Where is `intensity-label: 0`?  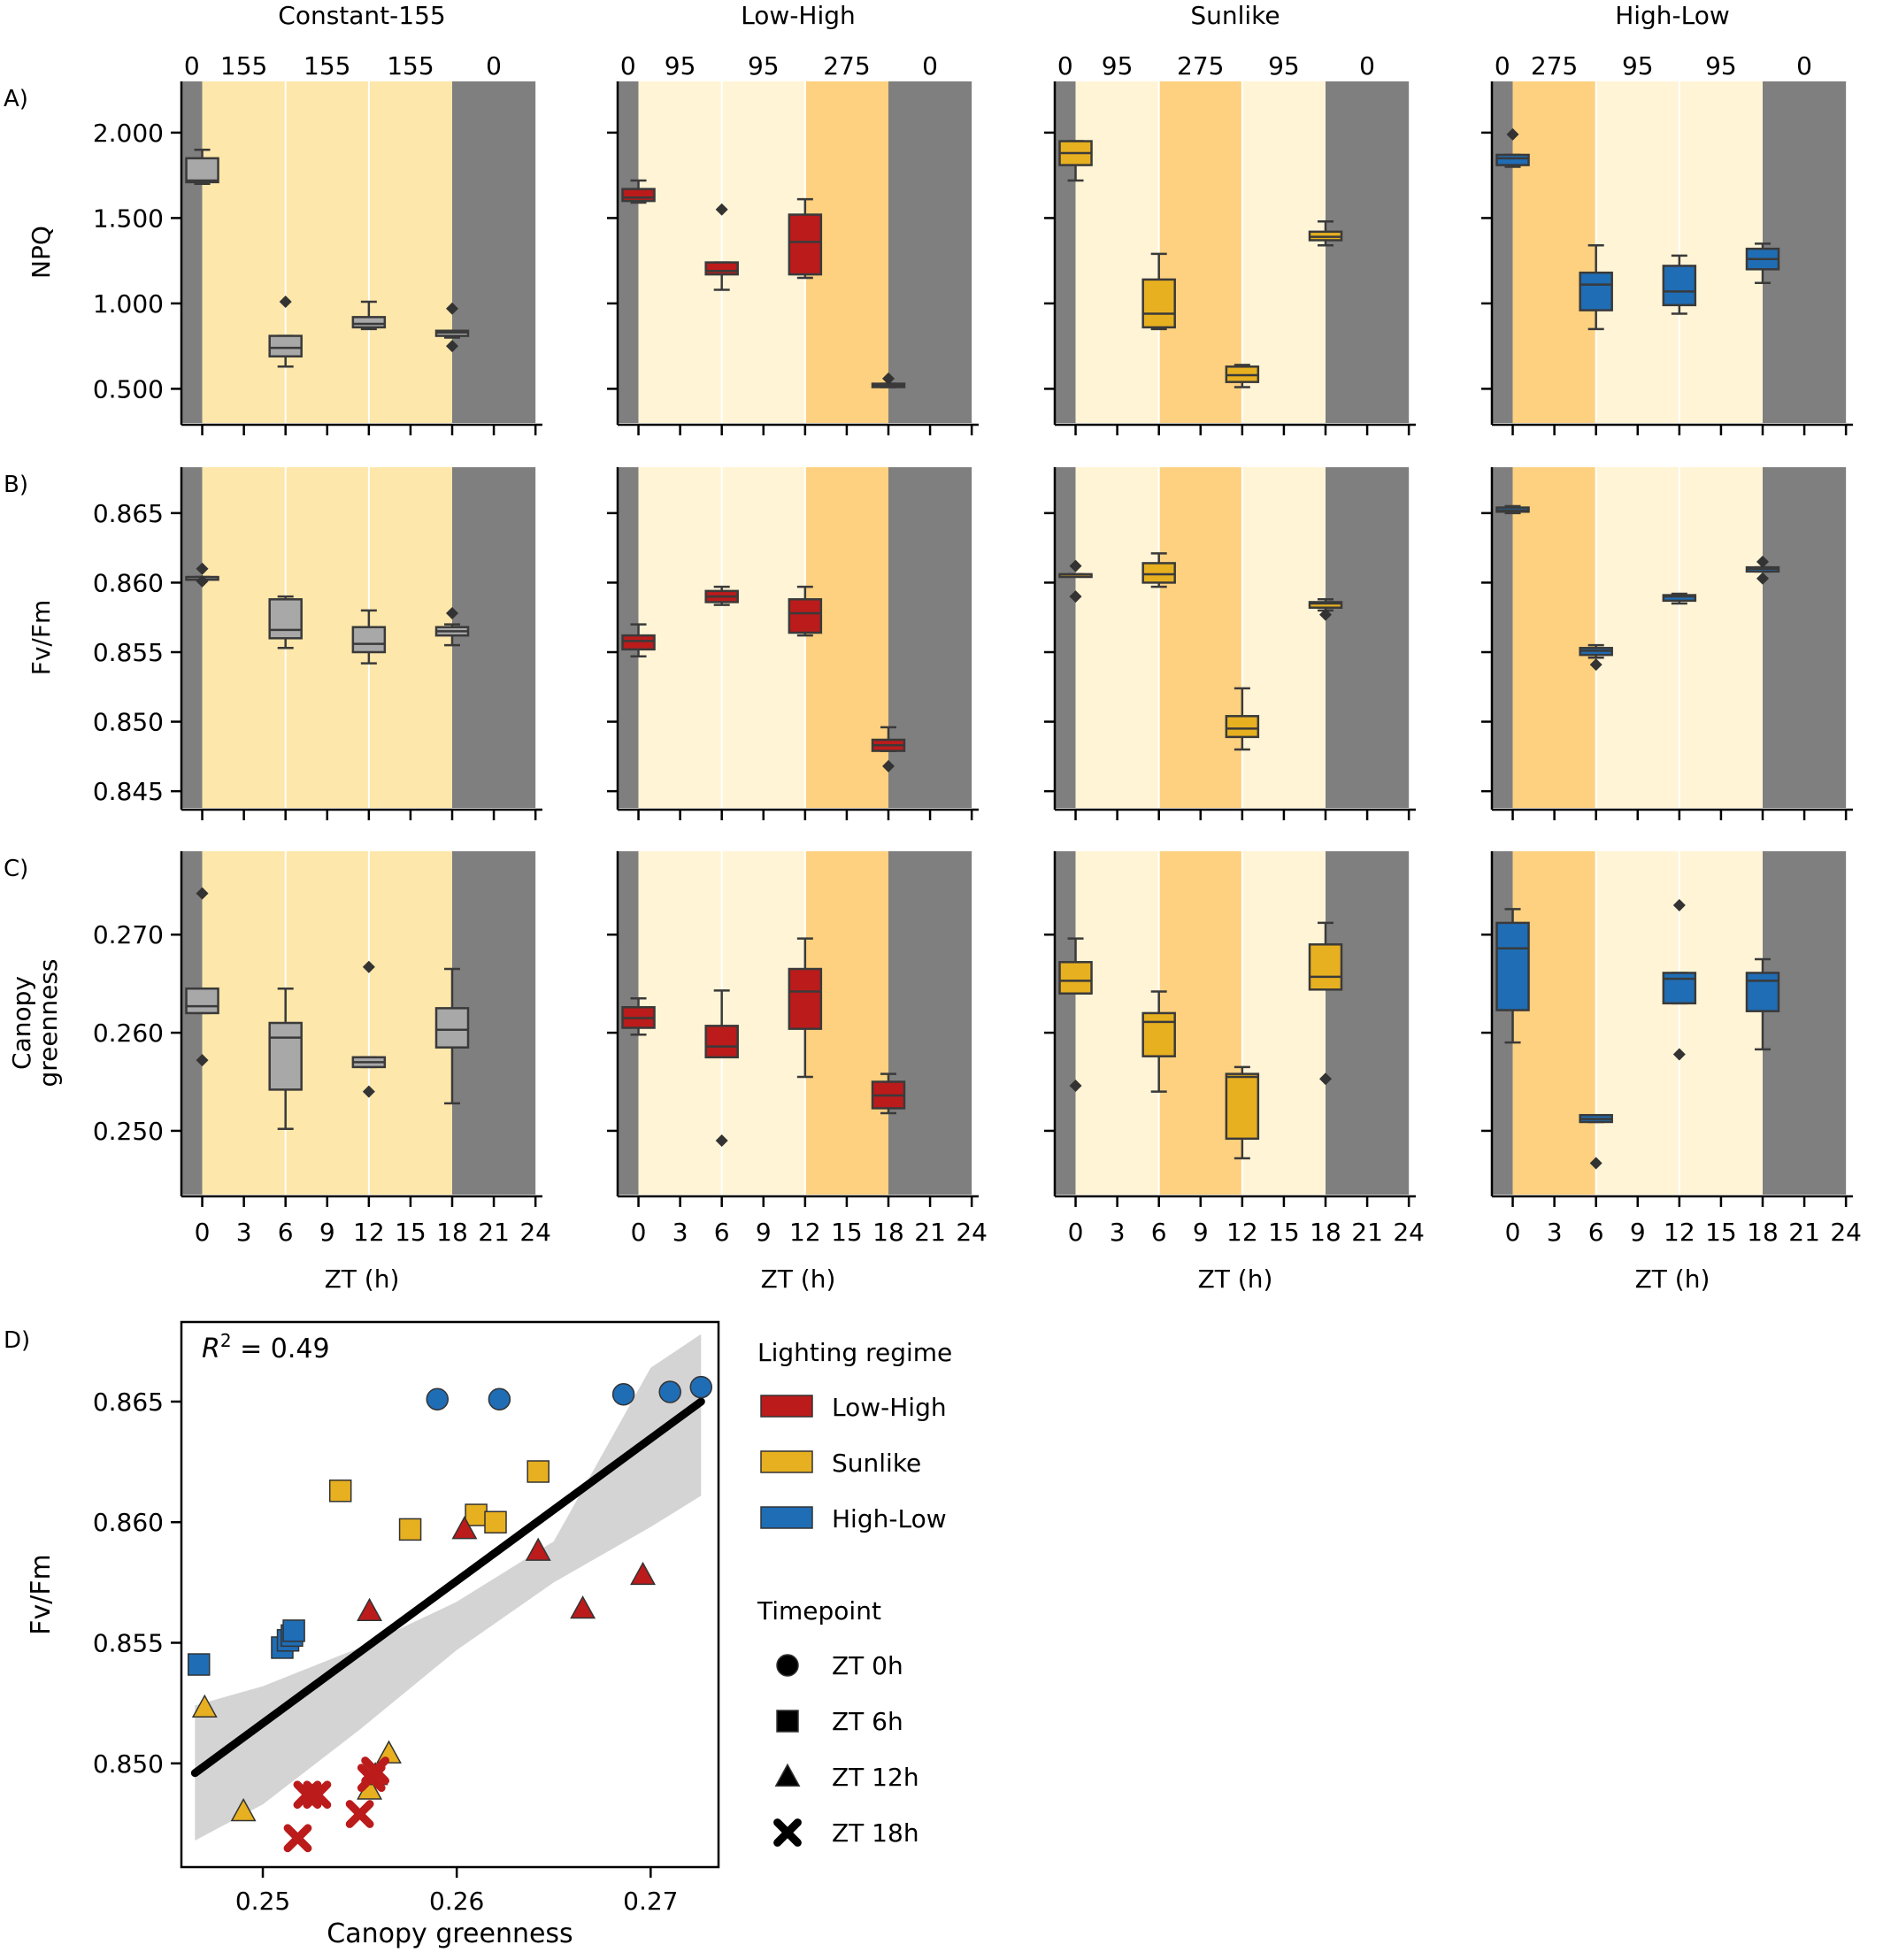 intensity-label: 0 is located at coordinates (192, 66).